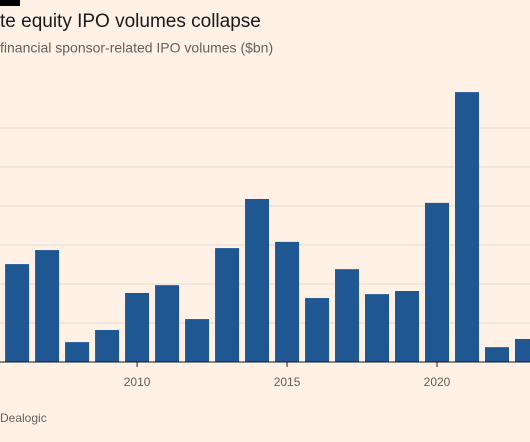 This screenshot has height=442, width=530. Describe the element at coordinates (437, 382) in the screenshot. I see `x-tick-label: 2020` at that location.